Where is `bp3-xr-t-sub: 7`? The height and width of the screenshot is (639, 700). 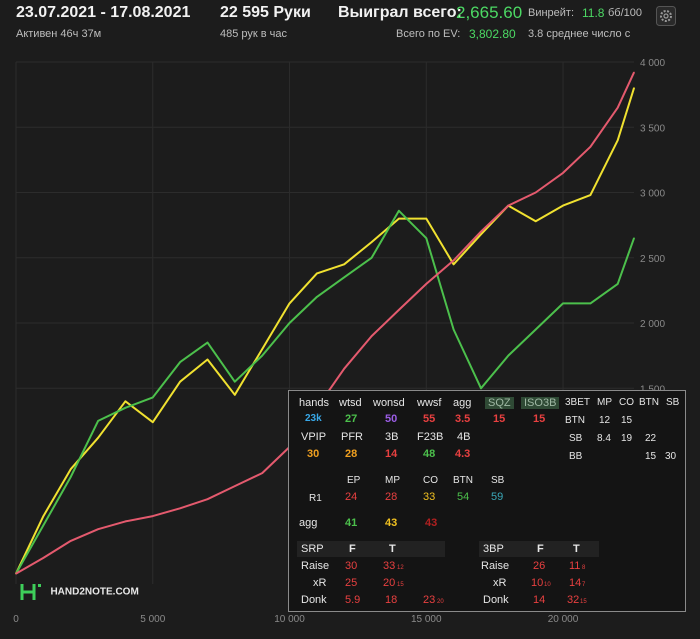
bp3-xr-t-sub: 7 is located at coordinates (584, 585).